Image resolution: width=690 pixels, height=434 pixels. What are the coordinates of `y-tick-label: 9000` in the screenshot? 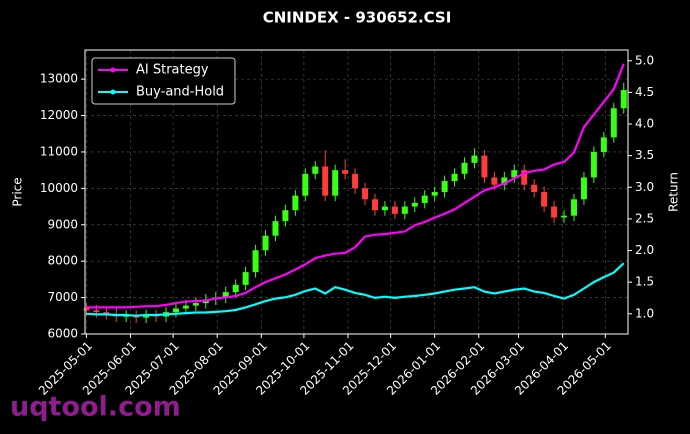 It's located at (62, 224).